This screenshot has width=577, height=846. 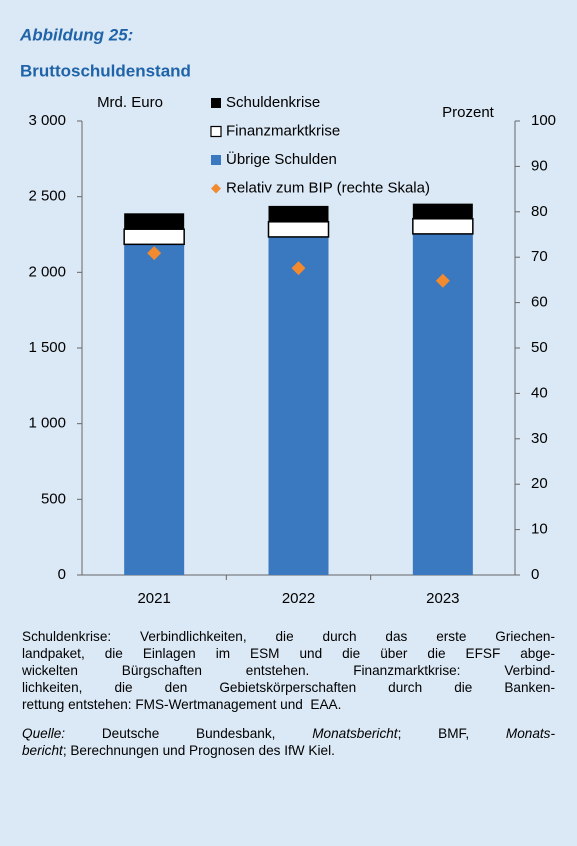 I want to click on y2-tick-label: 50, so click(x=539, y=347).